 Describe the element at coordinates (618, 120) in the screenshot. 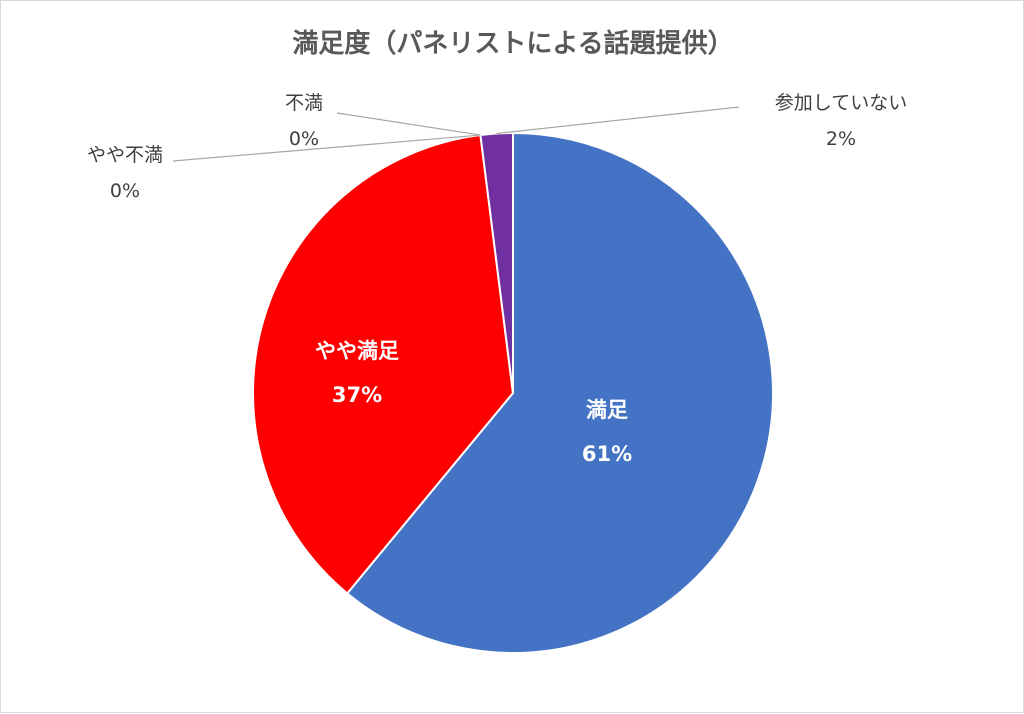

I see `slice-4-leader-line` at that location.